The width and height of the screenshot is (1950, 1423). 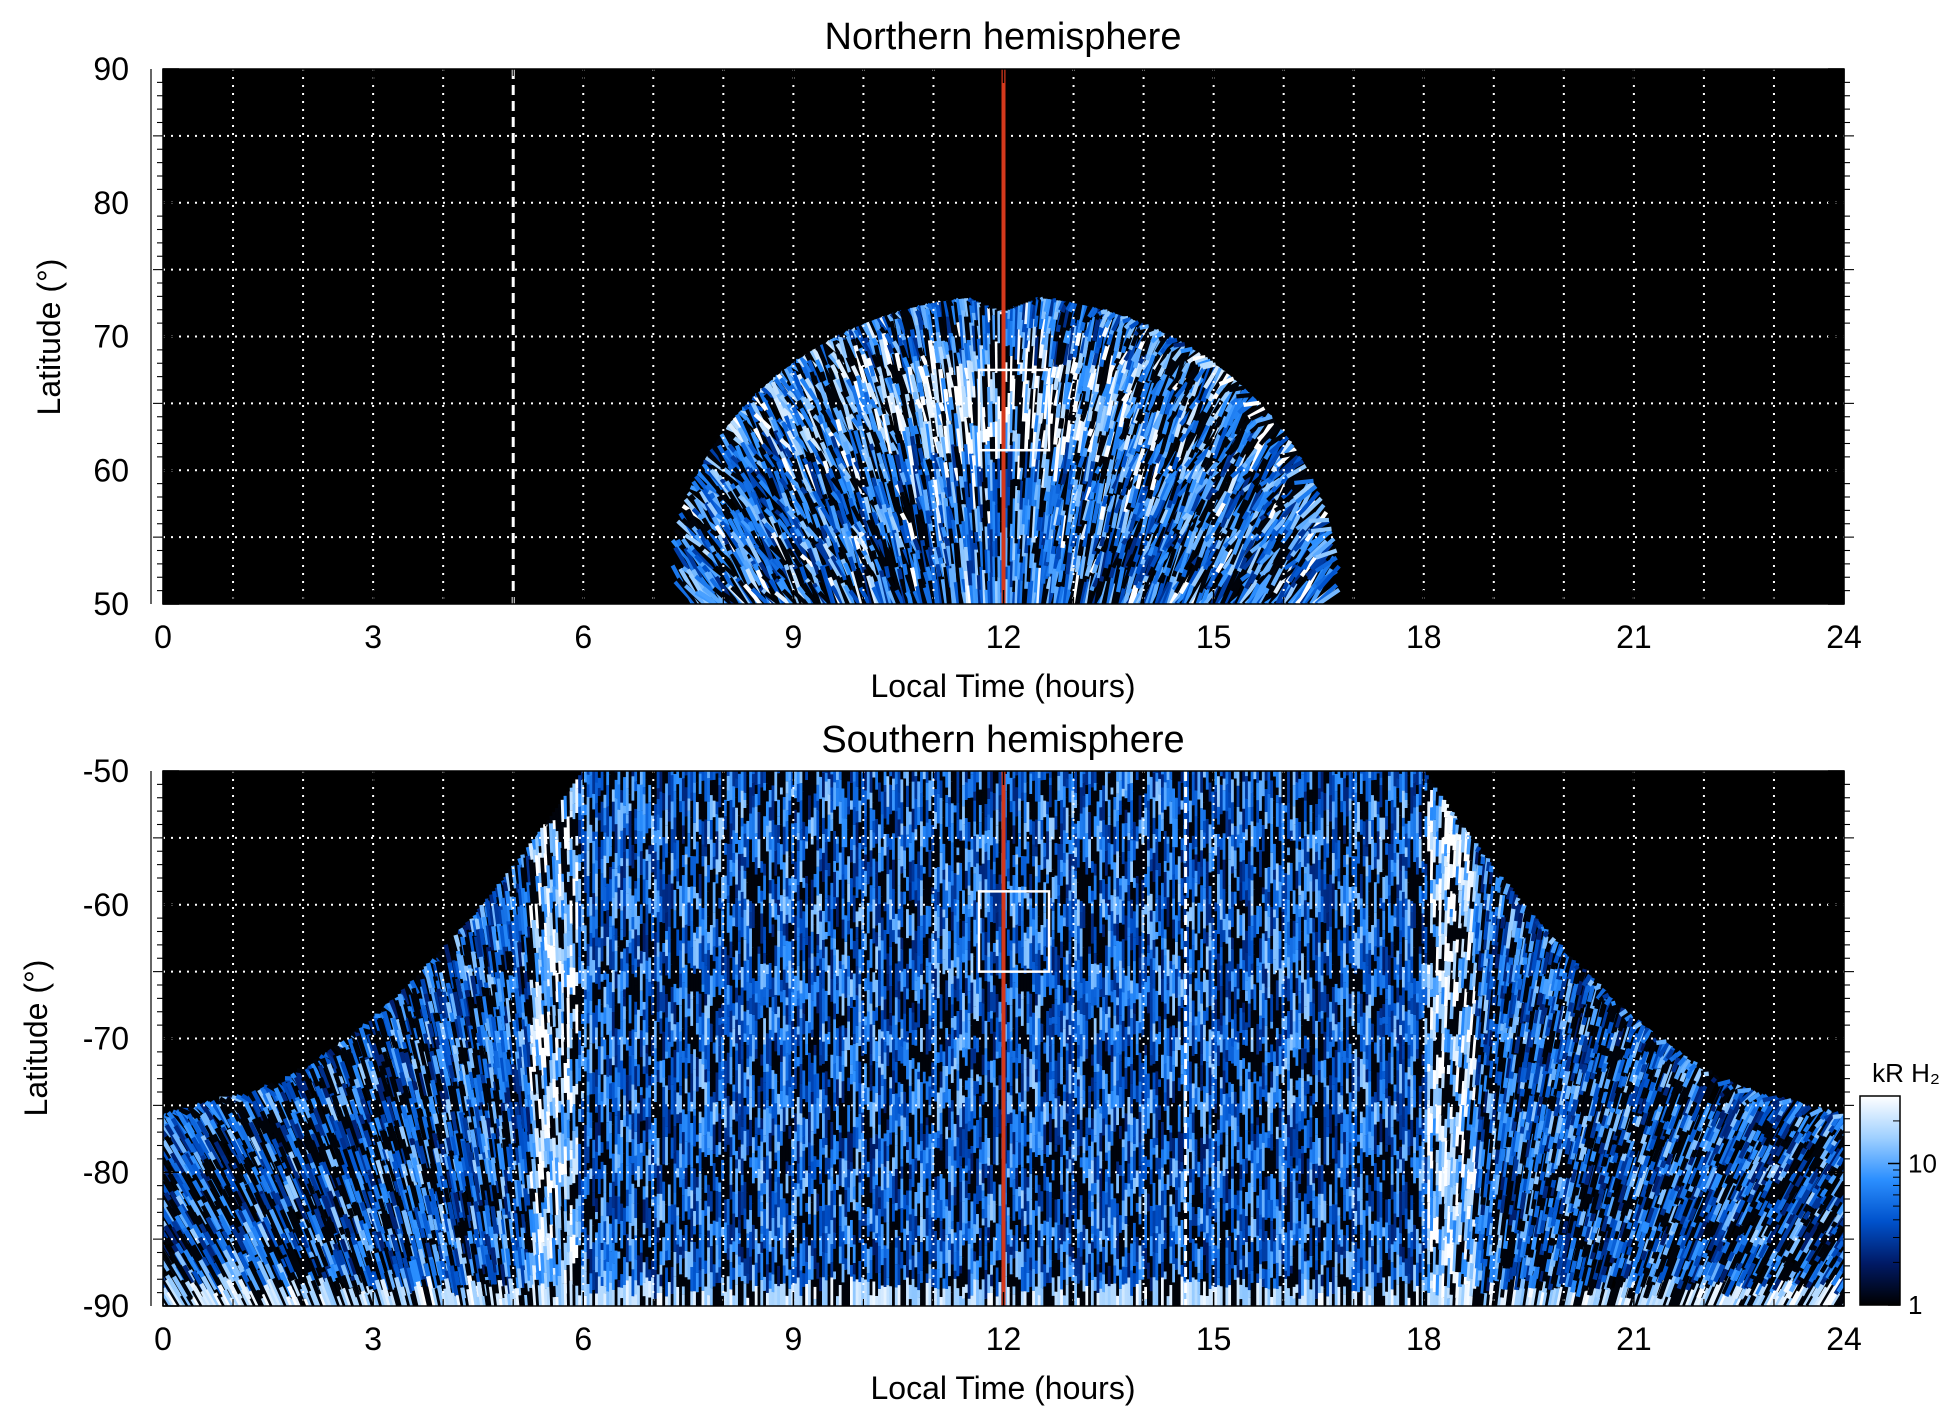 What do you see at coordinates (1844, 637) in the screenshot?
I see `north-x-tick-label: 24` at bounding box center [1844, 637].